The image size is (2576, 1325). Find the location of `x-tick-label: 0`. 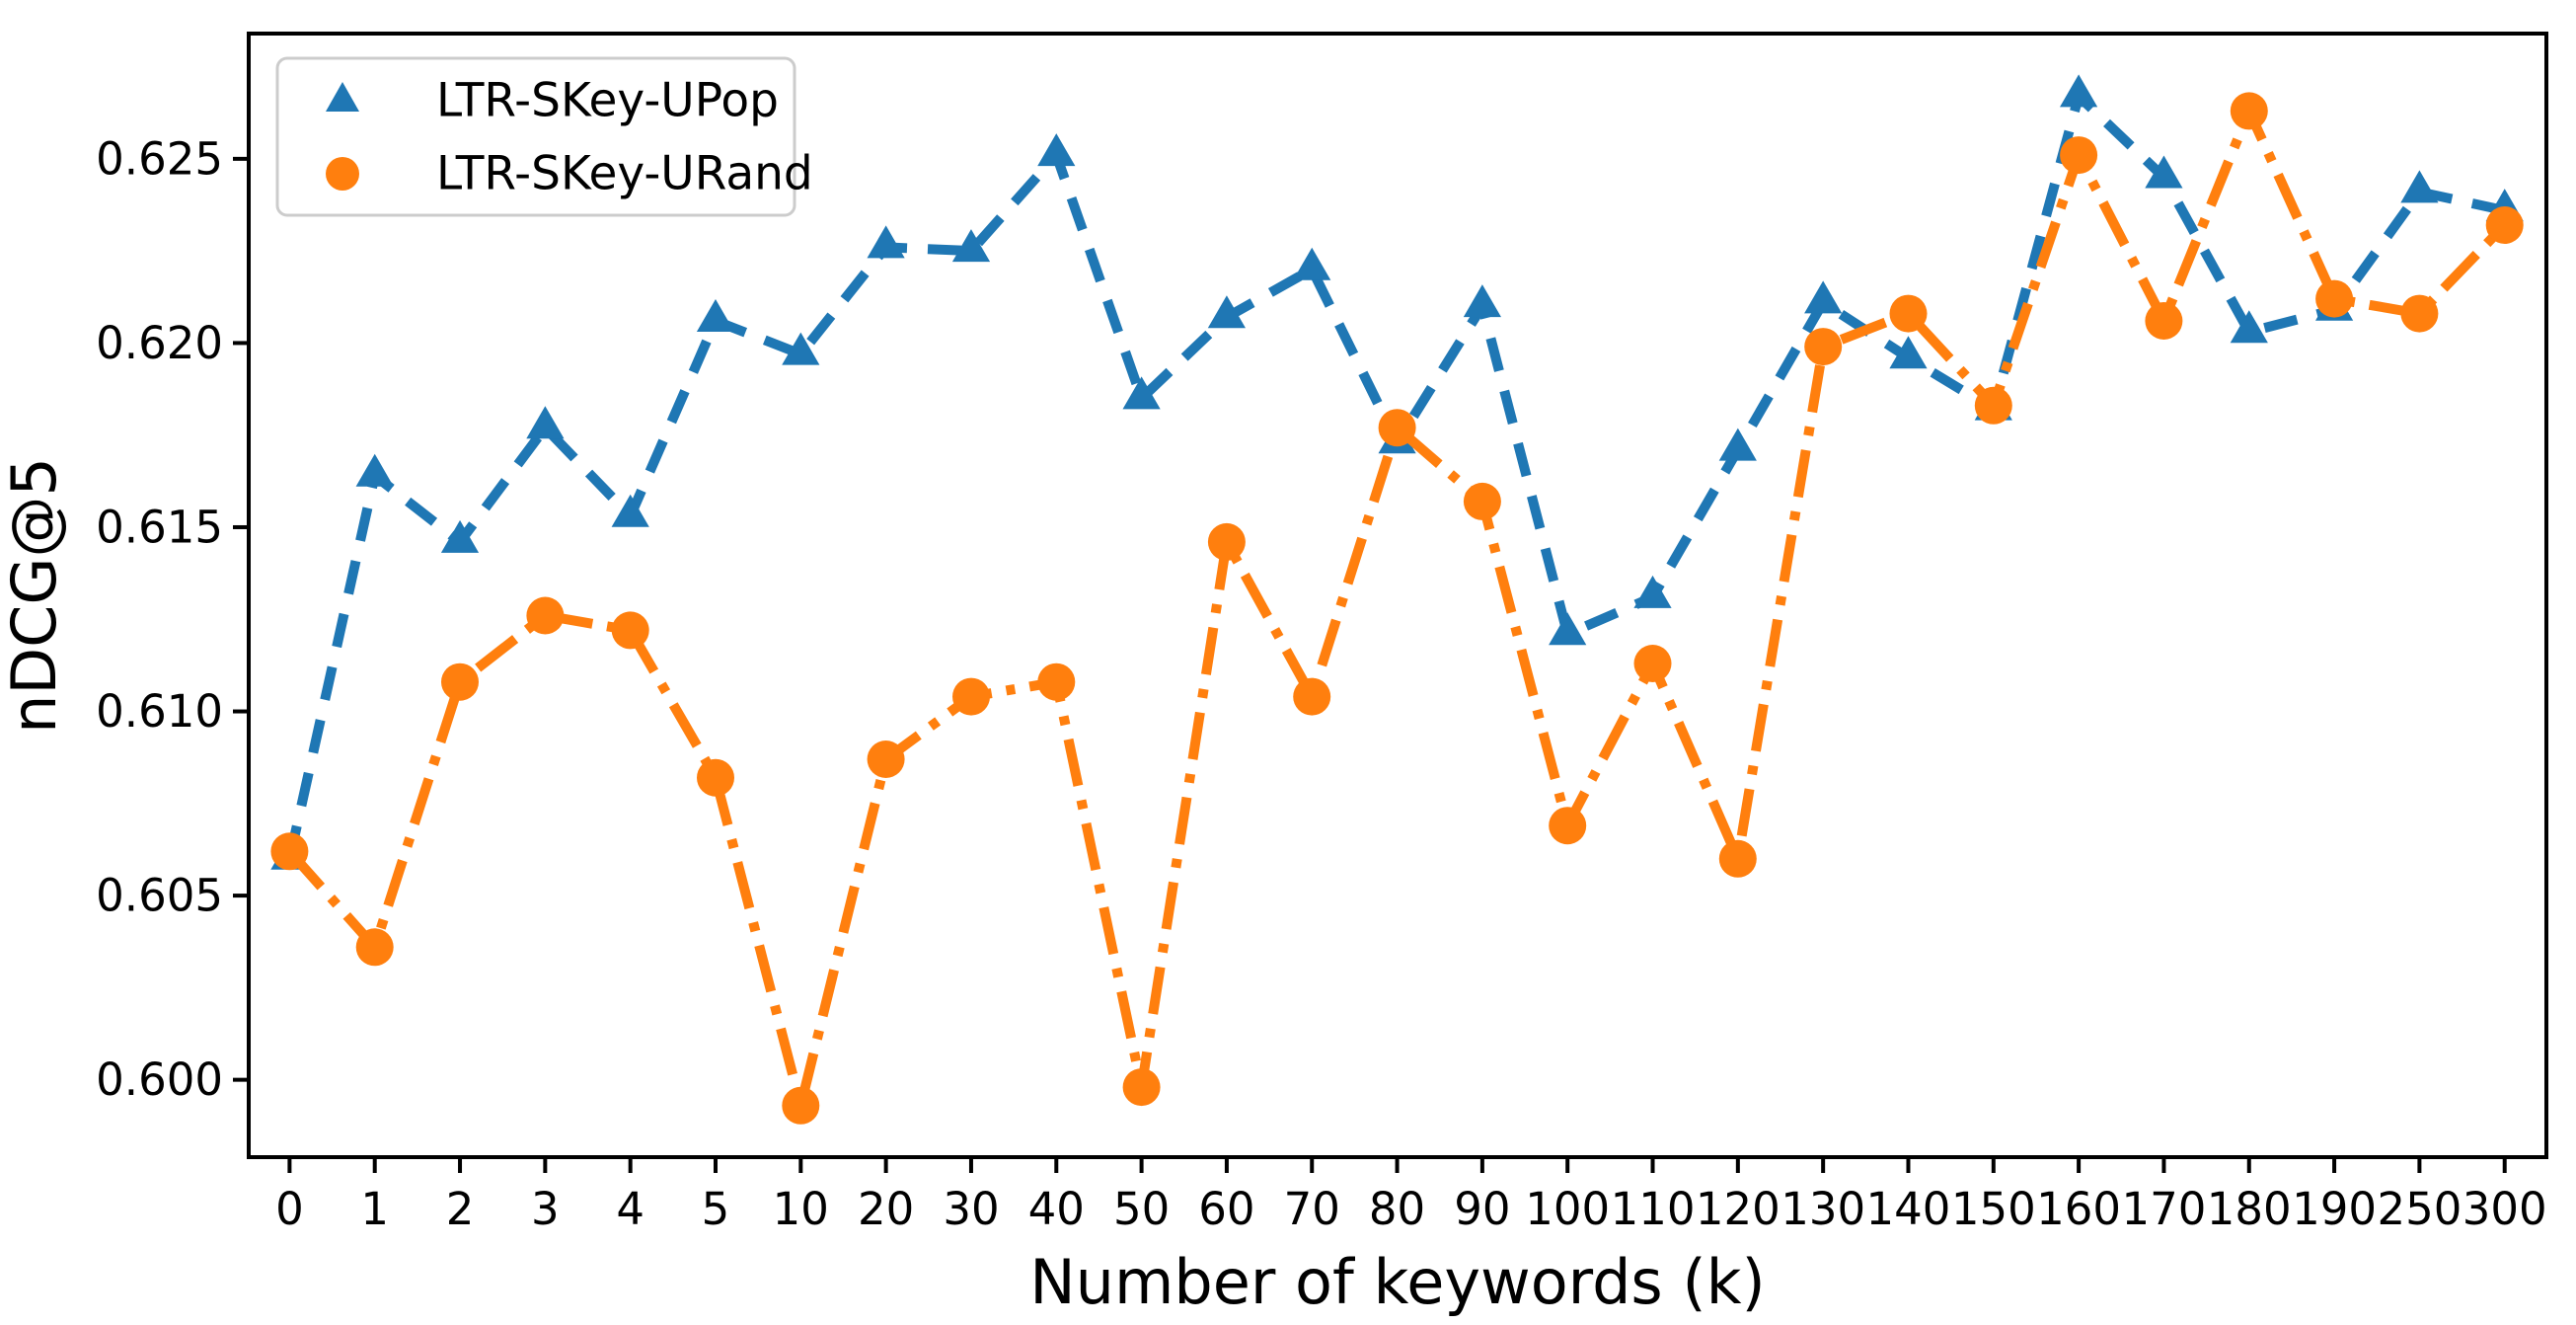

x-tick-label: 0 is located at coordinates (290, 1209).